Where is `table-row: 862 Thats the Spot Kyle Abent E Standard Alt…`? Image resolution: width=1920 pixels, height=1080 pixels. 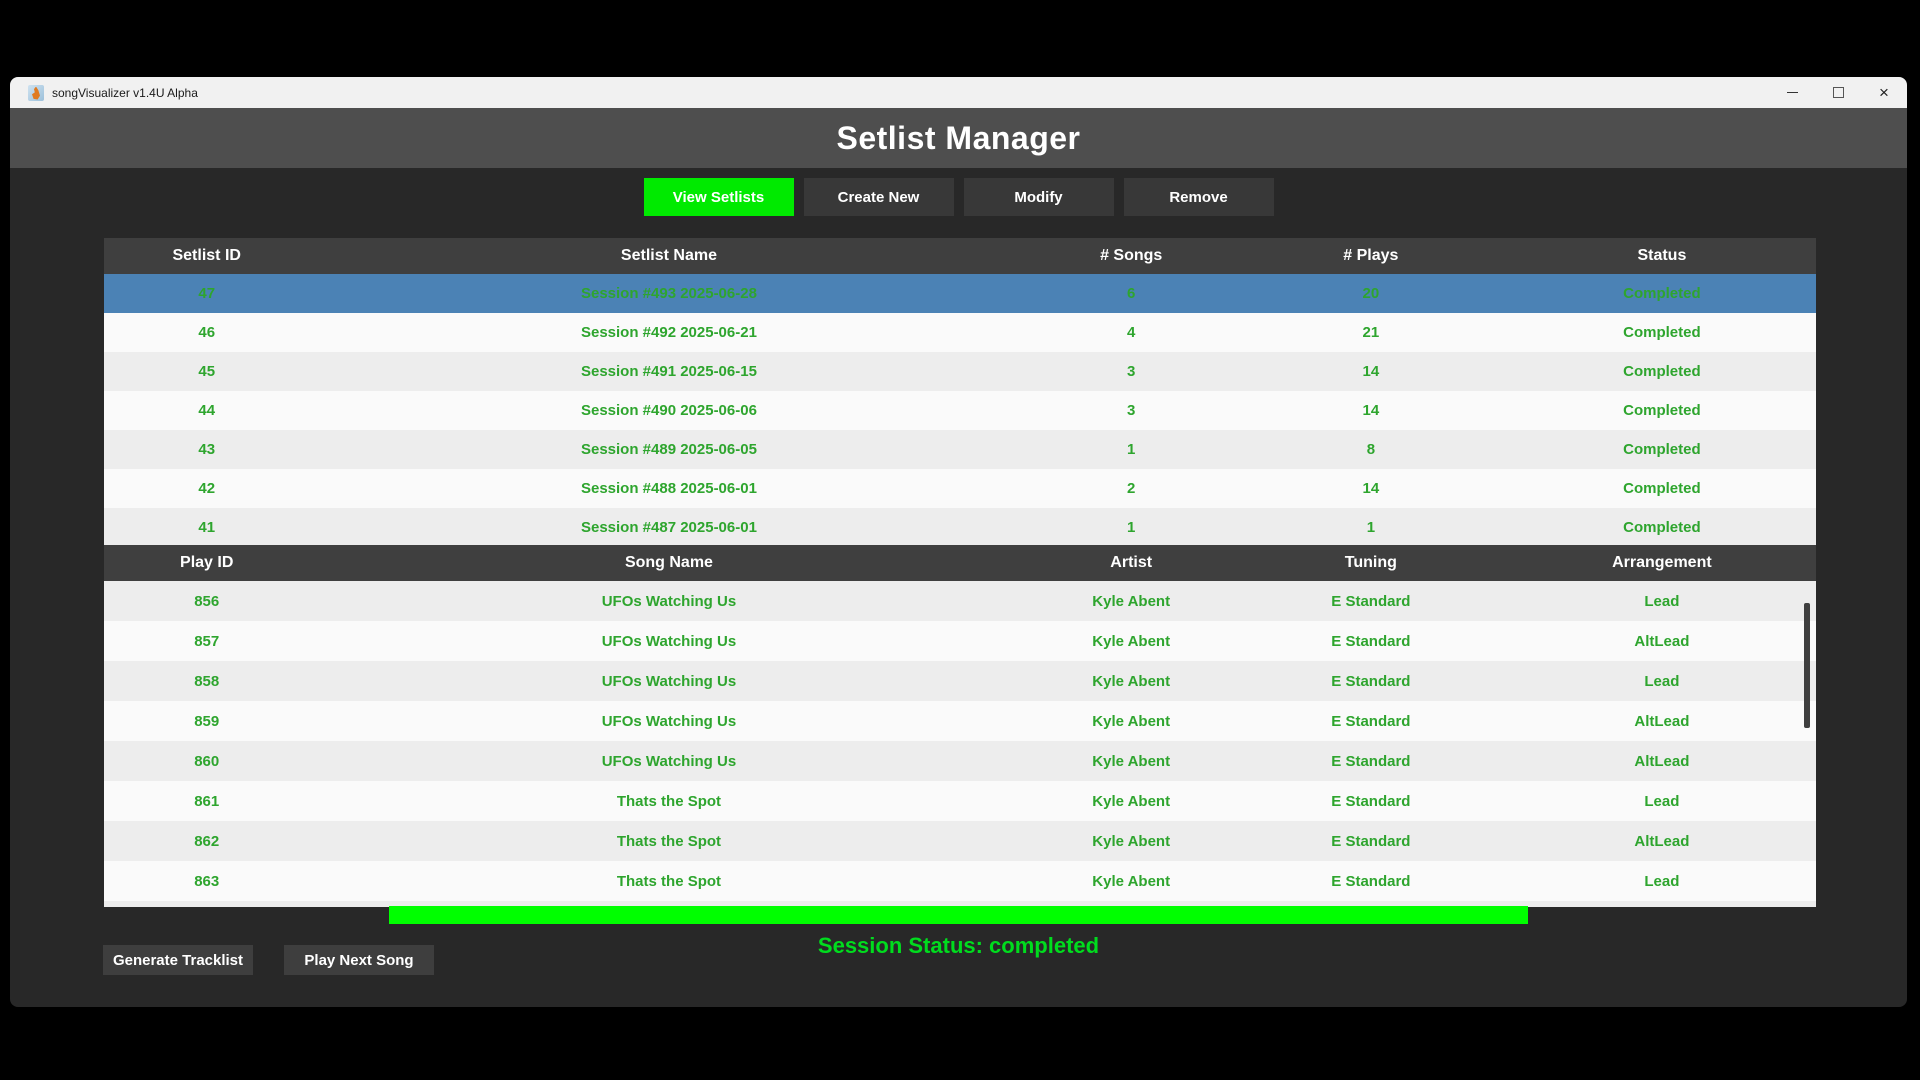
table-row: 862 Thats the Spot Kyle Abent E Standard Alt… is located at coordinates (960, 841).